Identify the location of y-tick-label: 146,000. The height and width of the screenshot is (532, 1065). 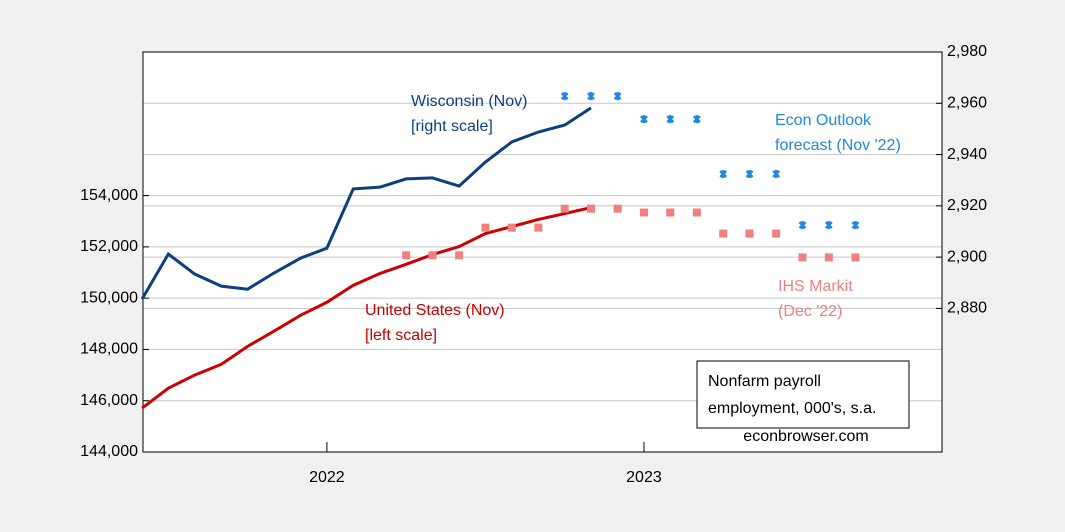
(109, 400).